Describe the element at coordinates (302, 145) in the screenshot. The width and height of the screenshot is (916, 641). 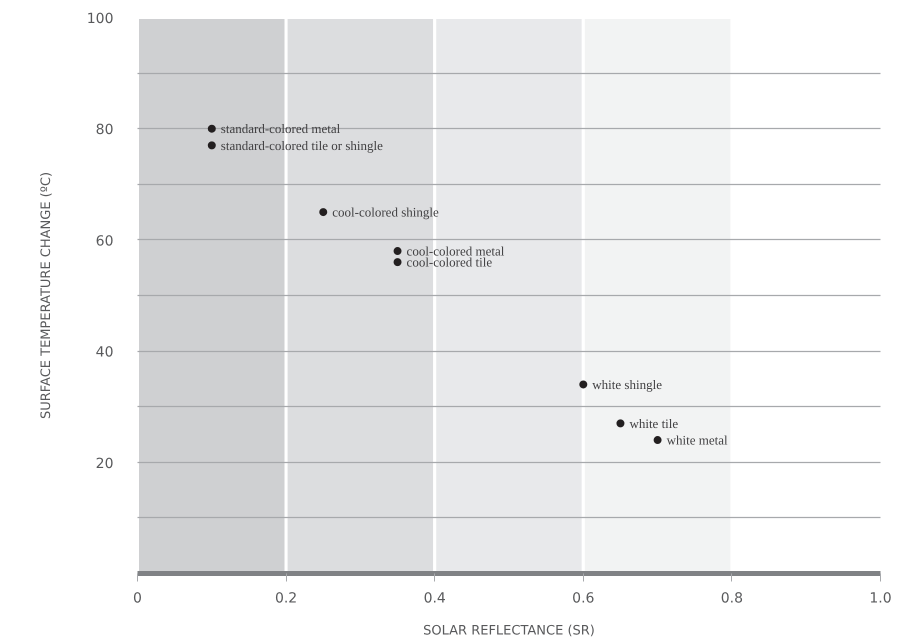
I see `annotation: standard-colored tile or shingle` at that location.